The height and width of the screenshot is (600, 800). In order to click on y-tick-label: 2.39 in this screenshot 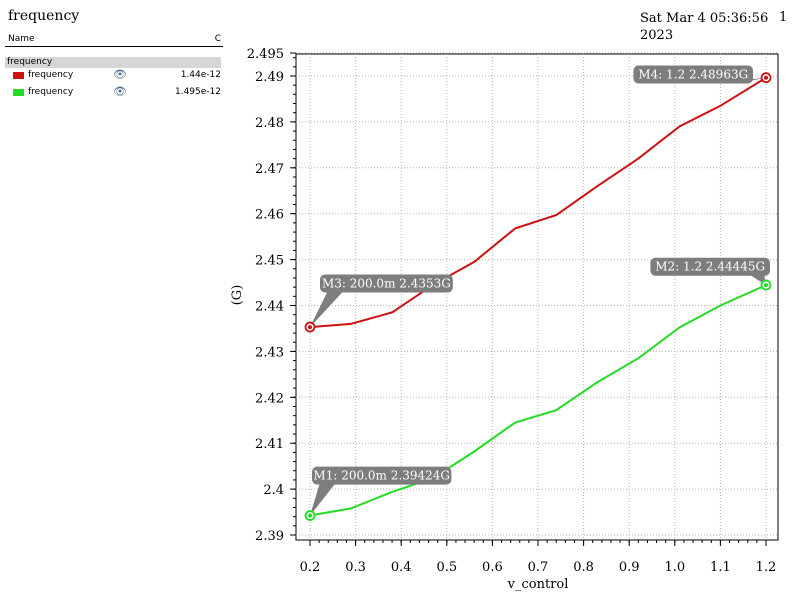, I will do `click(269, 536)`.